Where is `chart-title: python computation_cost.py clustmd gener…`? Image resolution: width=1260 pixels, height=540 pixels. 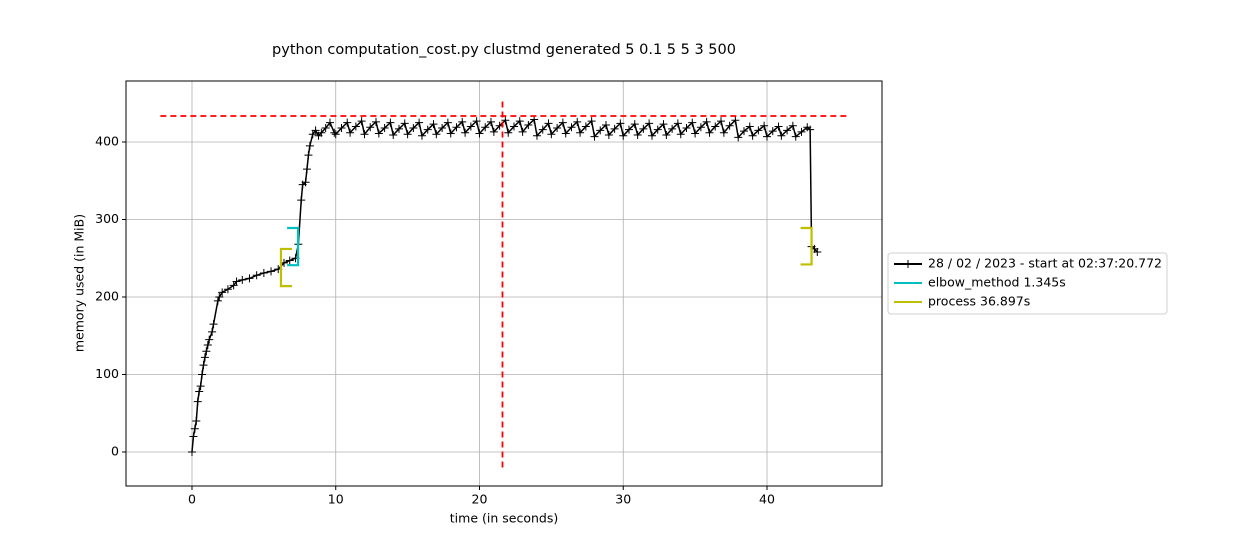 chart-title: python computation_cost.py clustmd gener… is located at coordinates (504, 50).